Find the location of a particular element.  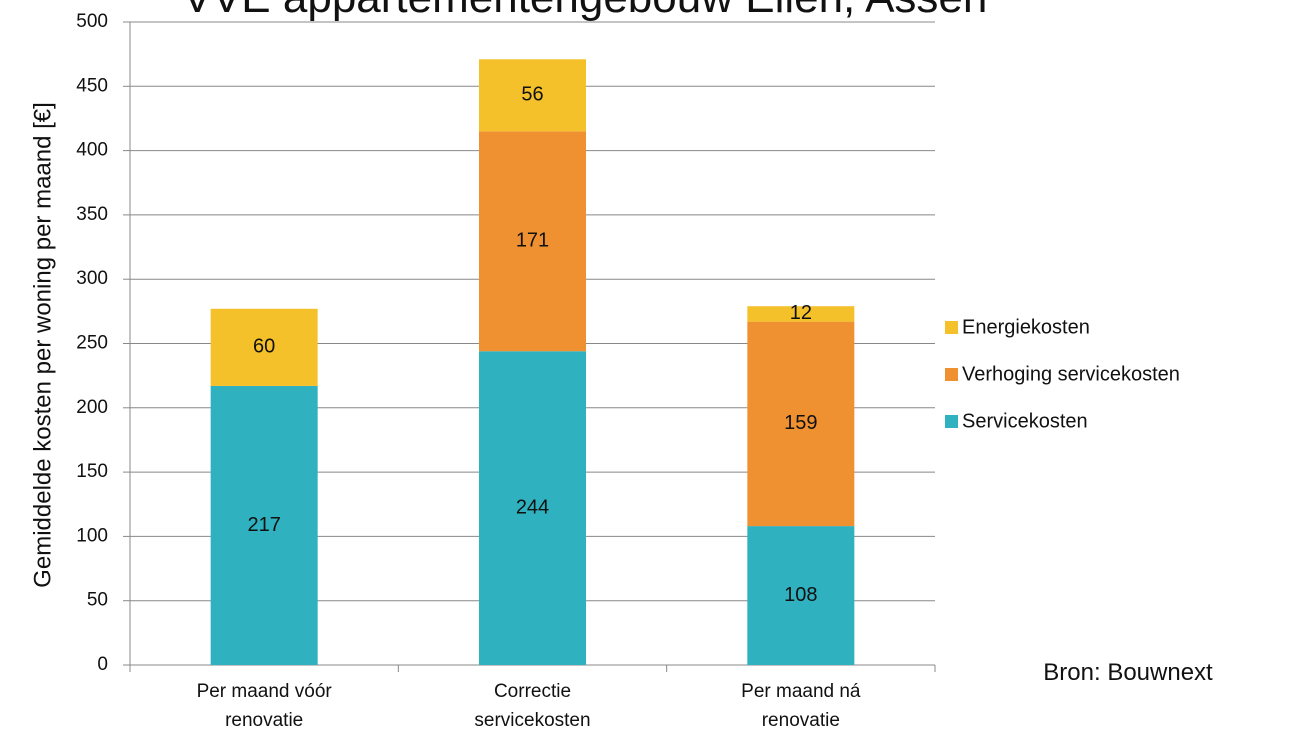

data-label: 171 is located at coordinates (532, 241).